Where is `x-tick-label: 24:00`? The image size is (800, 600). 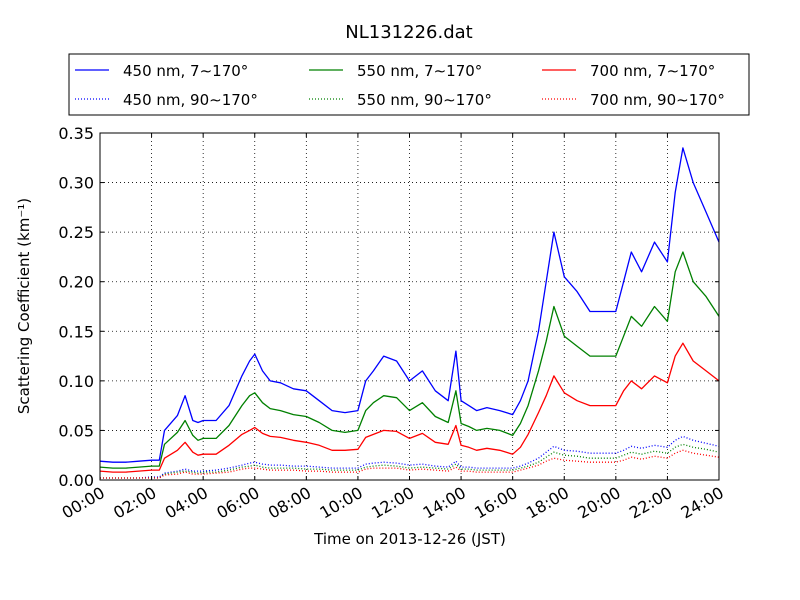
x-tick-label: 24:00 is located at coordinates (702, 503).